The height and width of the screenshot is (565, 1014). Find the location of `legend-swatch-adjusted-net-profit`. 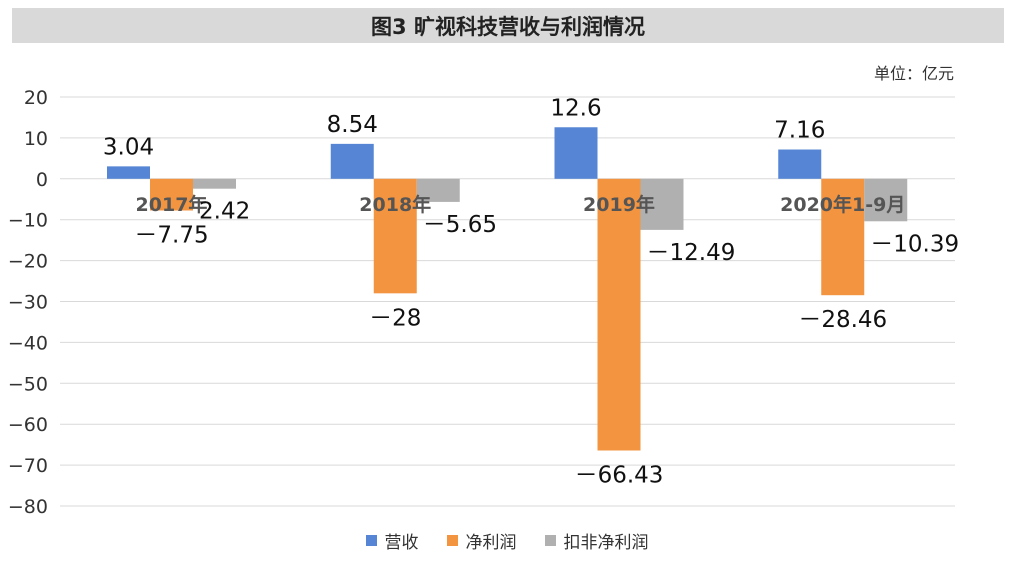

legend-swatch-adjusted-net-profit is located at coordinates (550, 540).